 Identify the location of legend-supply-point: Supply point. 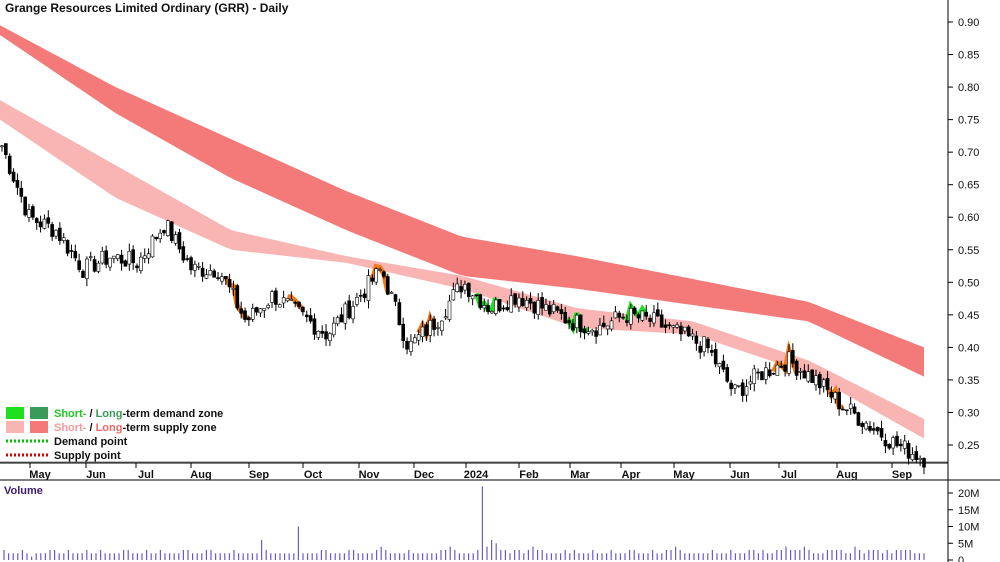
(87, 456).